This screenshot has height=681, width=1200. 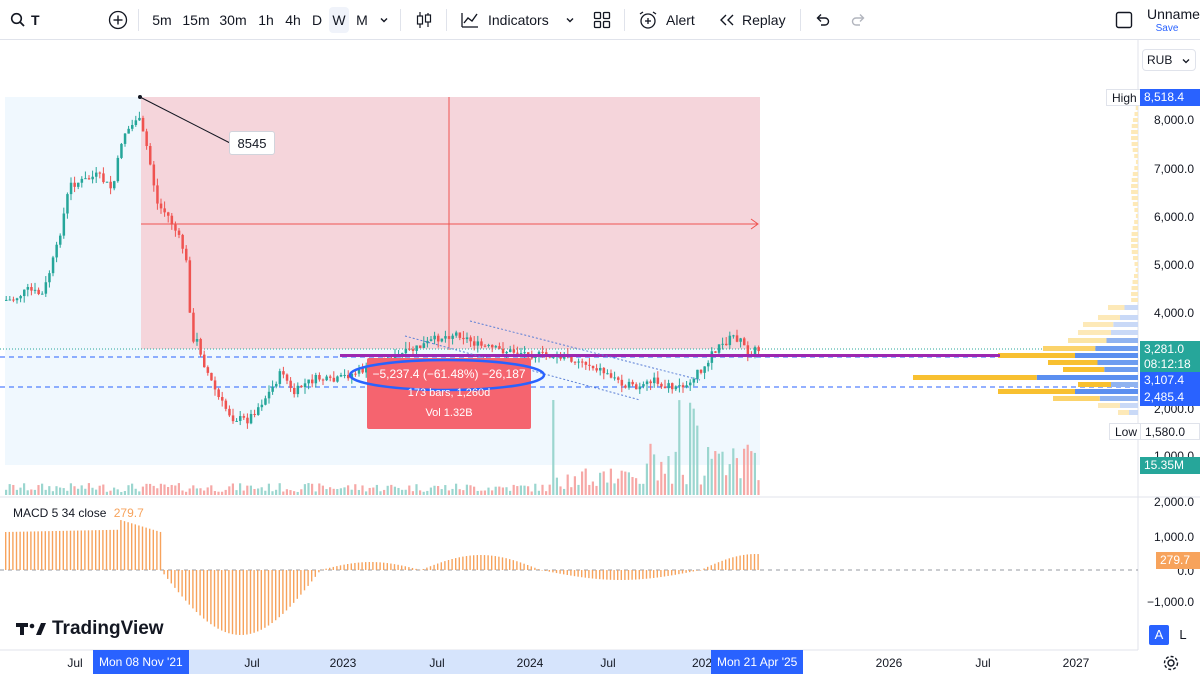 What do you see at coordinates (339, 20) in the screenshot?
I see `timeframe-w: W` at bounding box center [339, 20].